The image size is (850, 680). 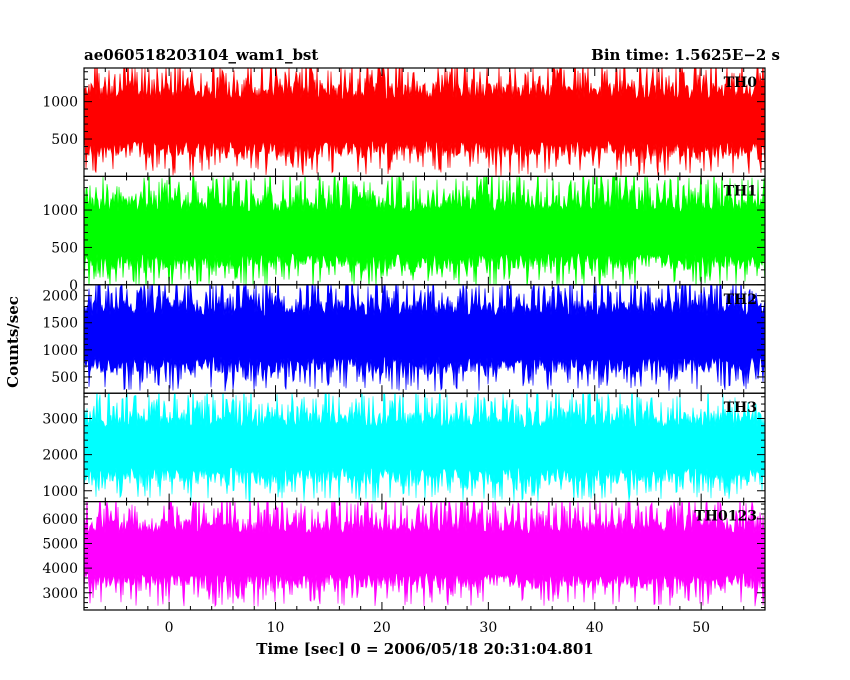 I want to click on series-th2, so click(x=424, y=338).